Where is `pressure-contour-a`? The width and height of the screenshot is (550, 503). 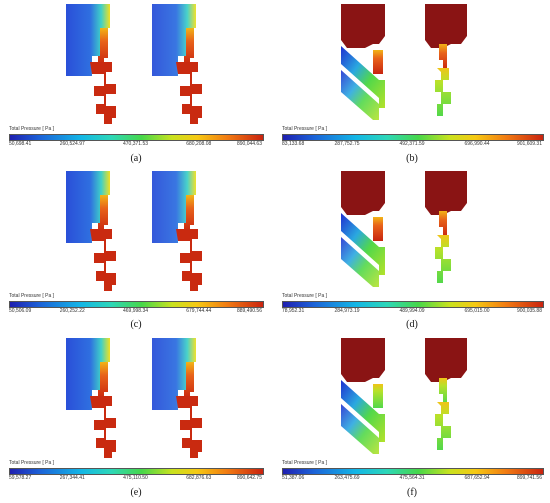 pressure-contour-a is located at coordinates (134, 64).